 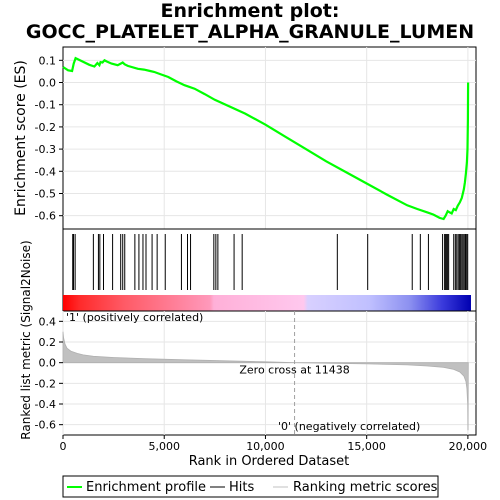 What do you see at coordinates (241, 487) in the screenshot?
I see `legend-hits-label: Hits` at bounding box center [241, 487].